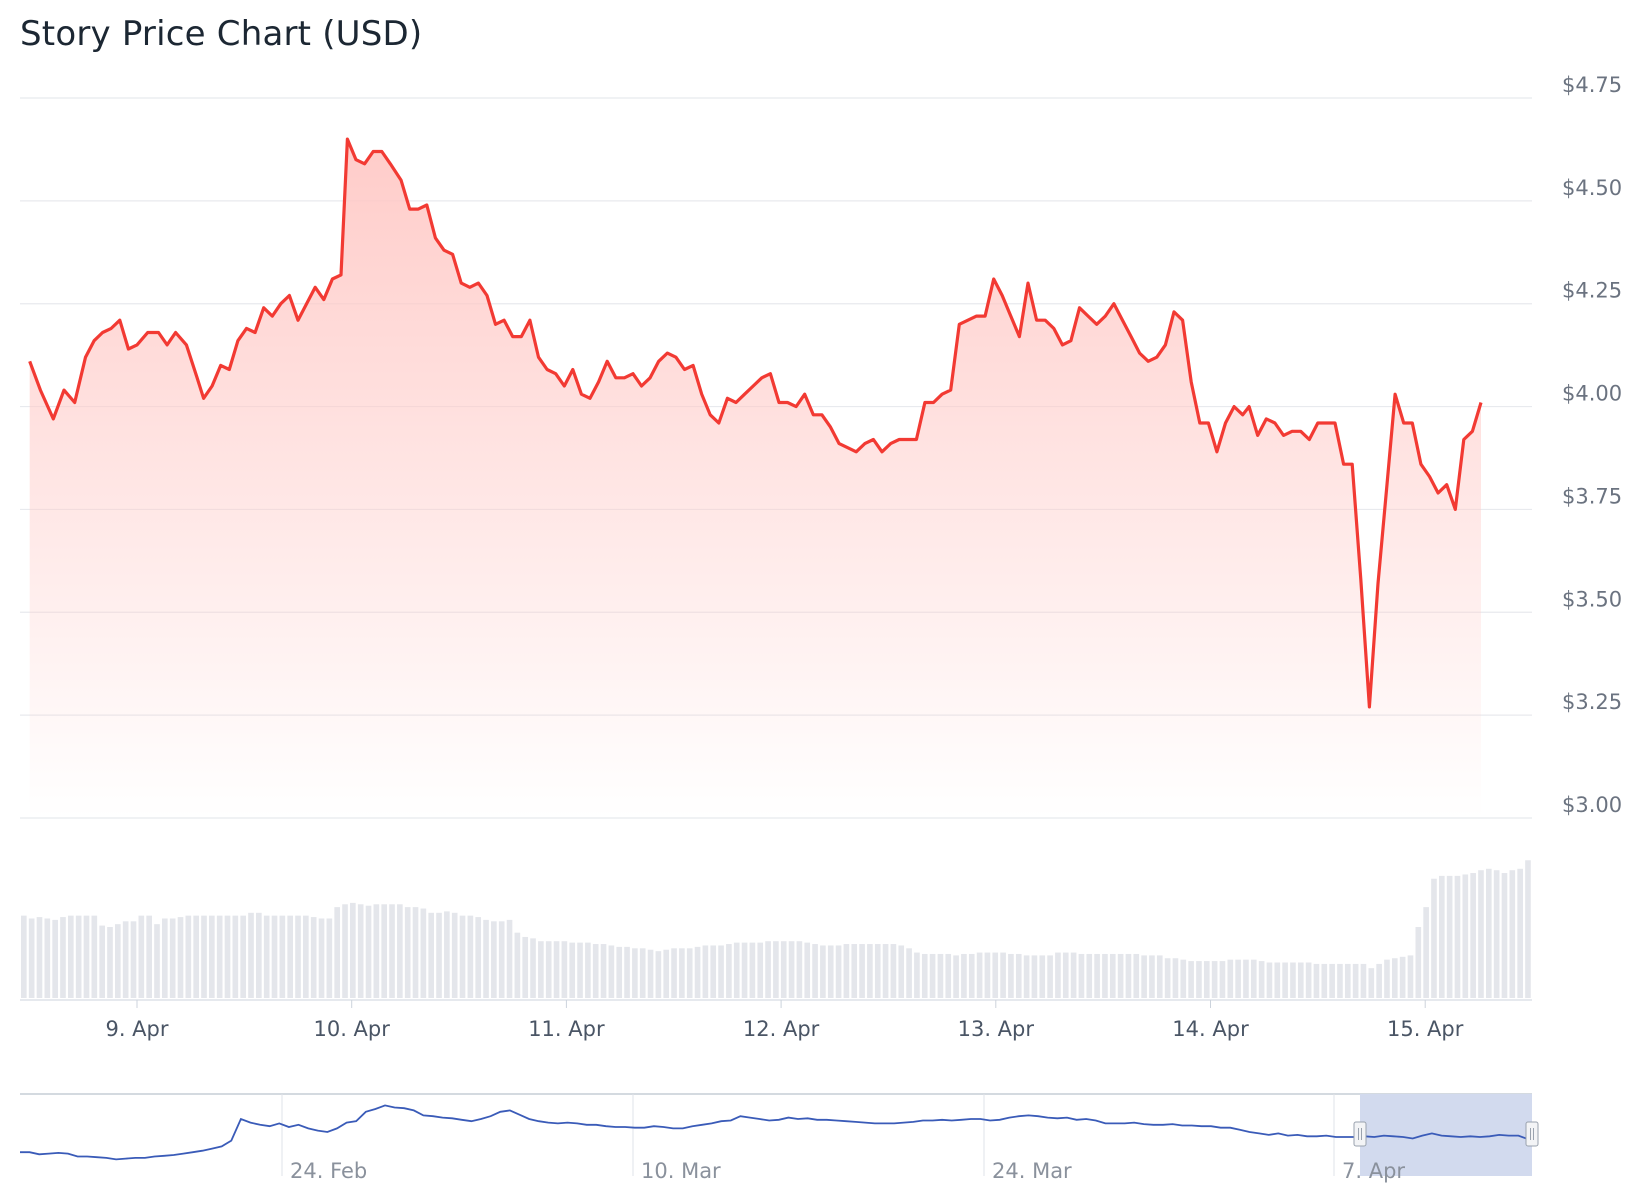  Describe the element at coordinates (1592, 599) in the screenshot. I see `y-tick-label: $3.50` at that location.